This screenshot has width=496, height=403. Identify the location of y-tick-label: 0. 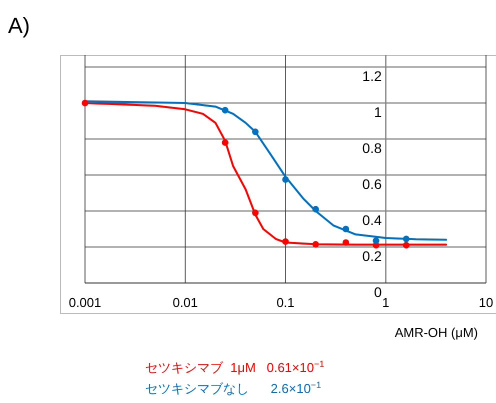
(378, 292).